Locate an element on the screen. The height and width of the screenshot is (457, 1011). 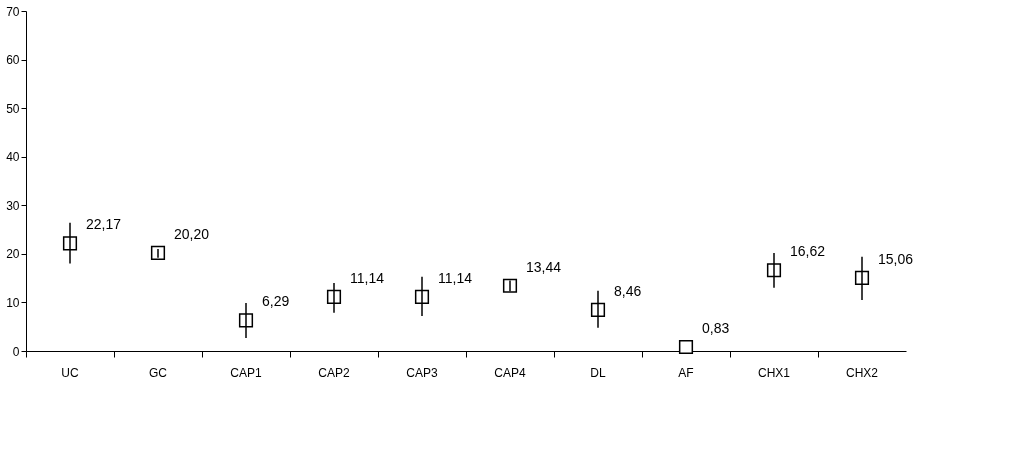
y-tick-label: 40 is located at coordinates (13, 157).